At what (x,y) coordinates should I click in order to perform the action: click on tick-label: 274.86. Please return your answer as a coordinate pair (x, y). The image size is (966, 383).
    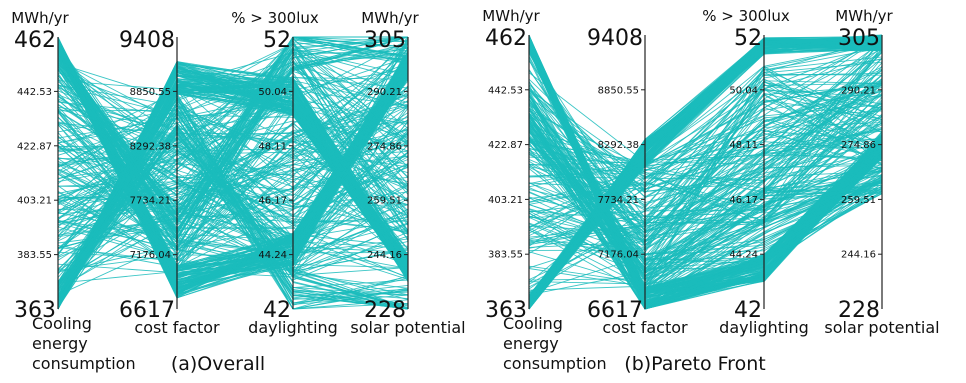
    Looking at the image, I should click on (858, 145).